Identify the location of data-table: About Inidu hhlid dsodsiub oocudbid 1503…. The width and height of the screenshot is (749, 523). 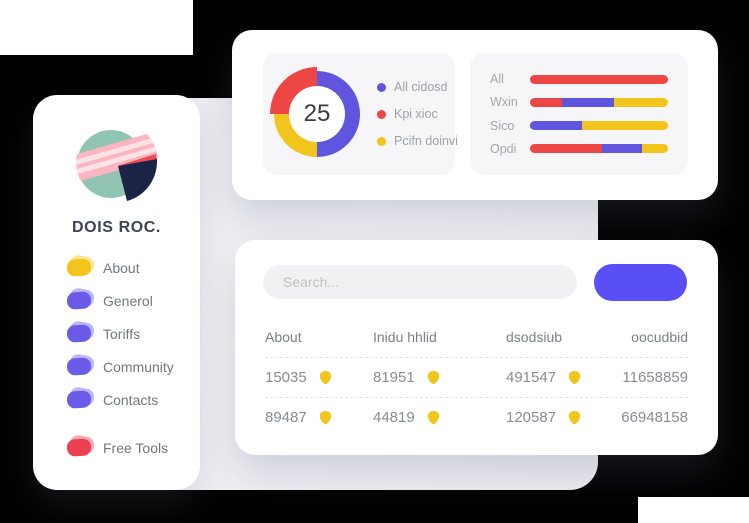
(476, 383).